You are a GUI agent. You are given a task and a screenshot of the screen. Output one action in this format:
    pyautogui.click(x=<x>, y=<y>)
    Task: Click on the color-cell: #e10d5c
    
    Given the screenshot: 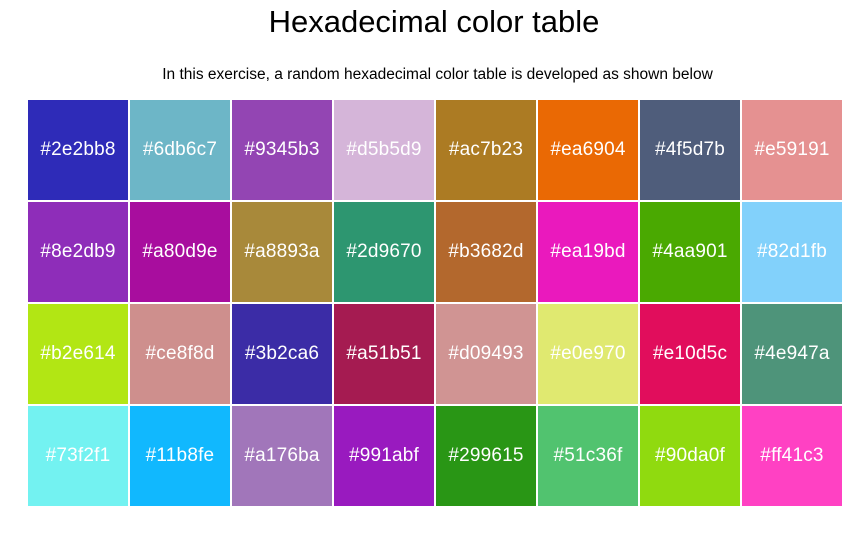 What is the action you would take?
    pyautogui.click(x=690, y=354)
    